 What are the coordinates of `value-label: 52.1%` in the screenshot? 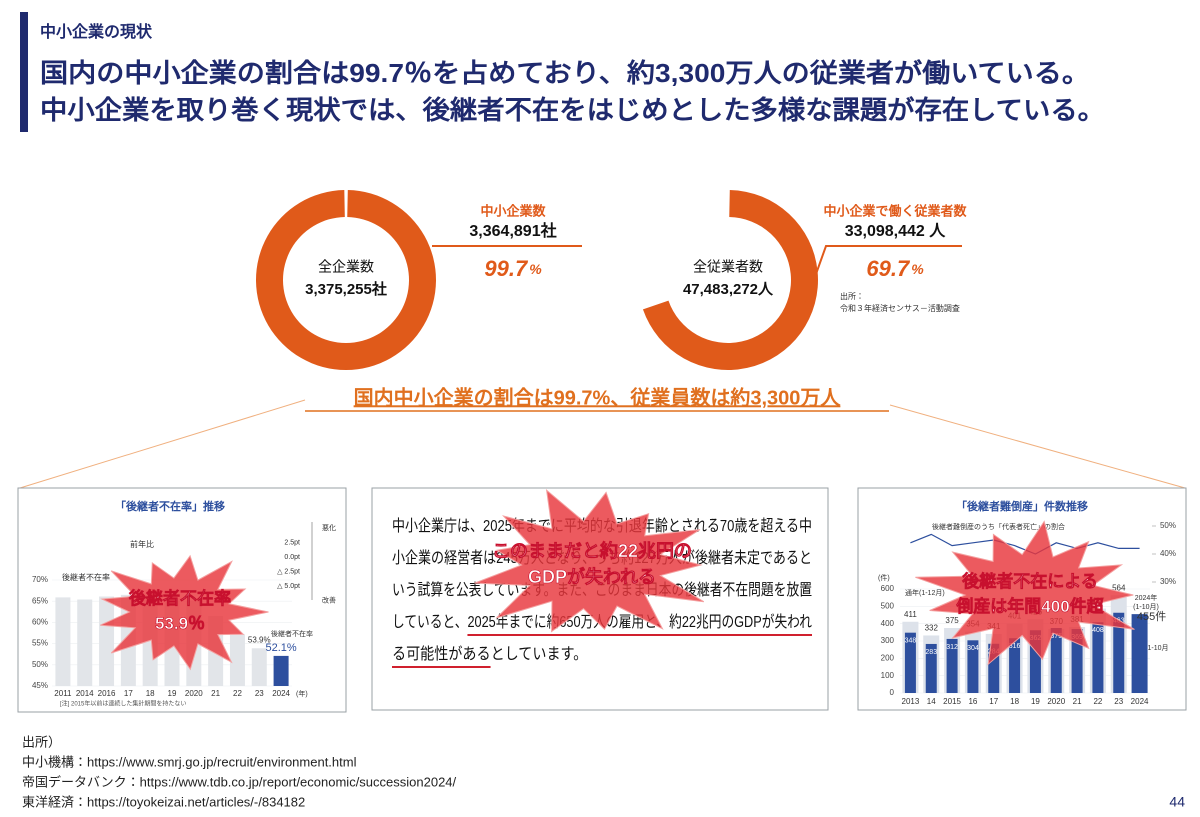 It's located at (280, 648).